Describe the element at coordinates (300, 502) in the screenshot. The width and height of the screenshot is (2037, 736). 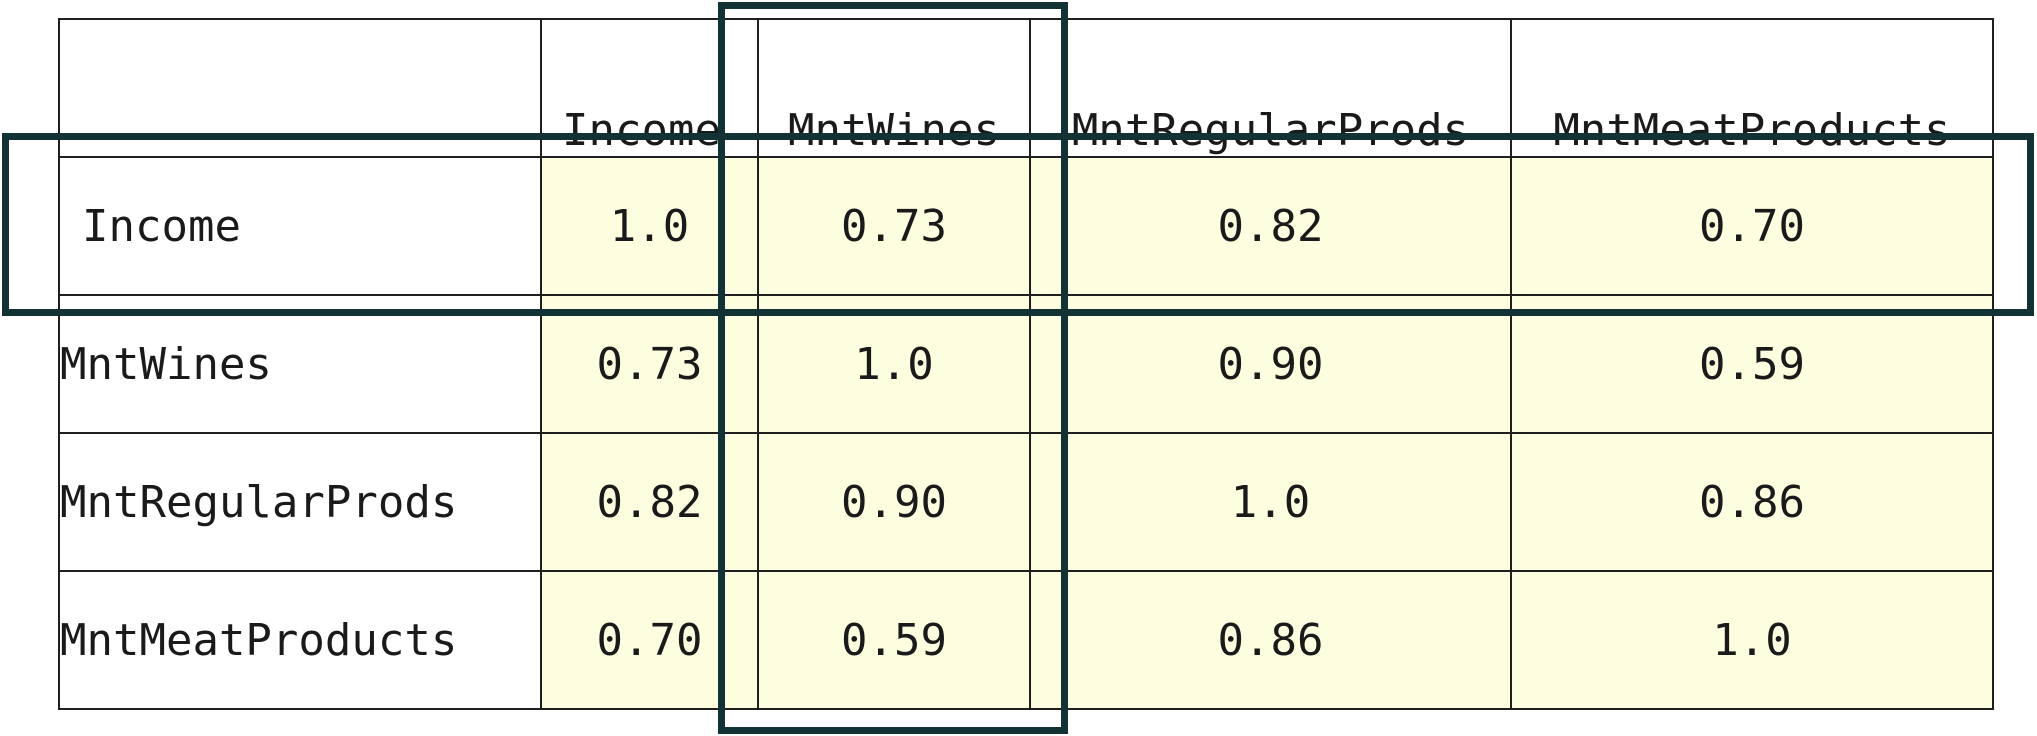
I see `row-label-mntregularprods: MntRegularProds` at that location.